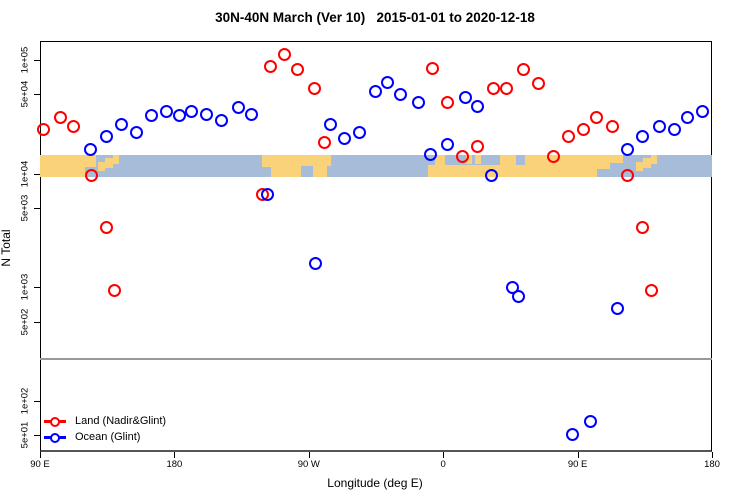 The image size is (750, 500). I want to click on y-tick-label: 5e+04, so click(25, 94).